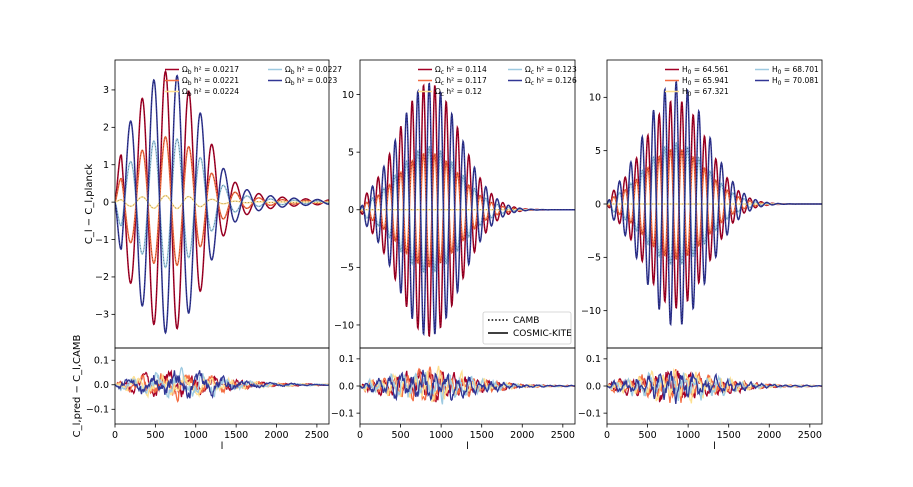 This screenshot has width=913, height=487. I want to click on legend-label: Ωc h² = 0.117, so click(461, 81).